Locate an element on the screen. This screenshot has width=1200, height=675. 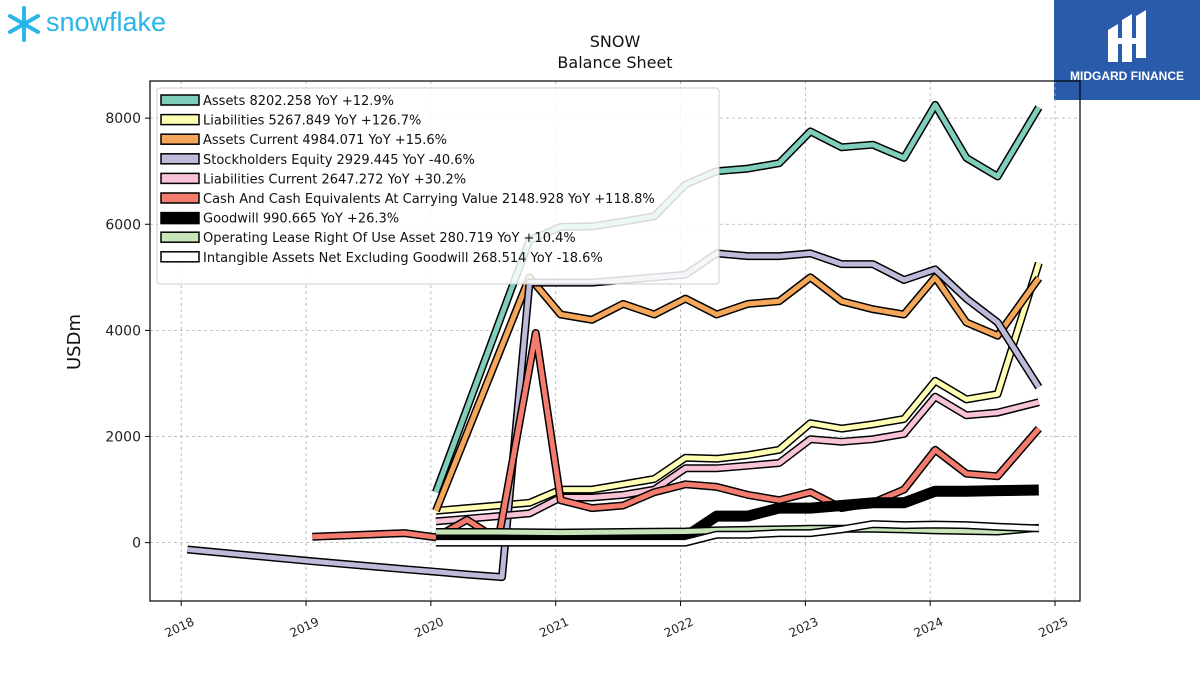
midgard-logo-text: MIDGARD FINANCE is located at coordinates (1127, 76).